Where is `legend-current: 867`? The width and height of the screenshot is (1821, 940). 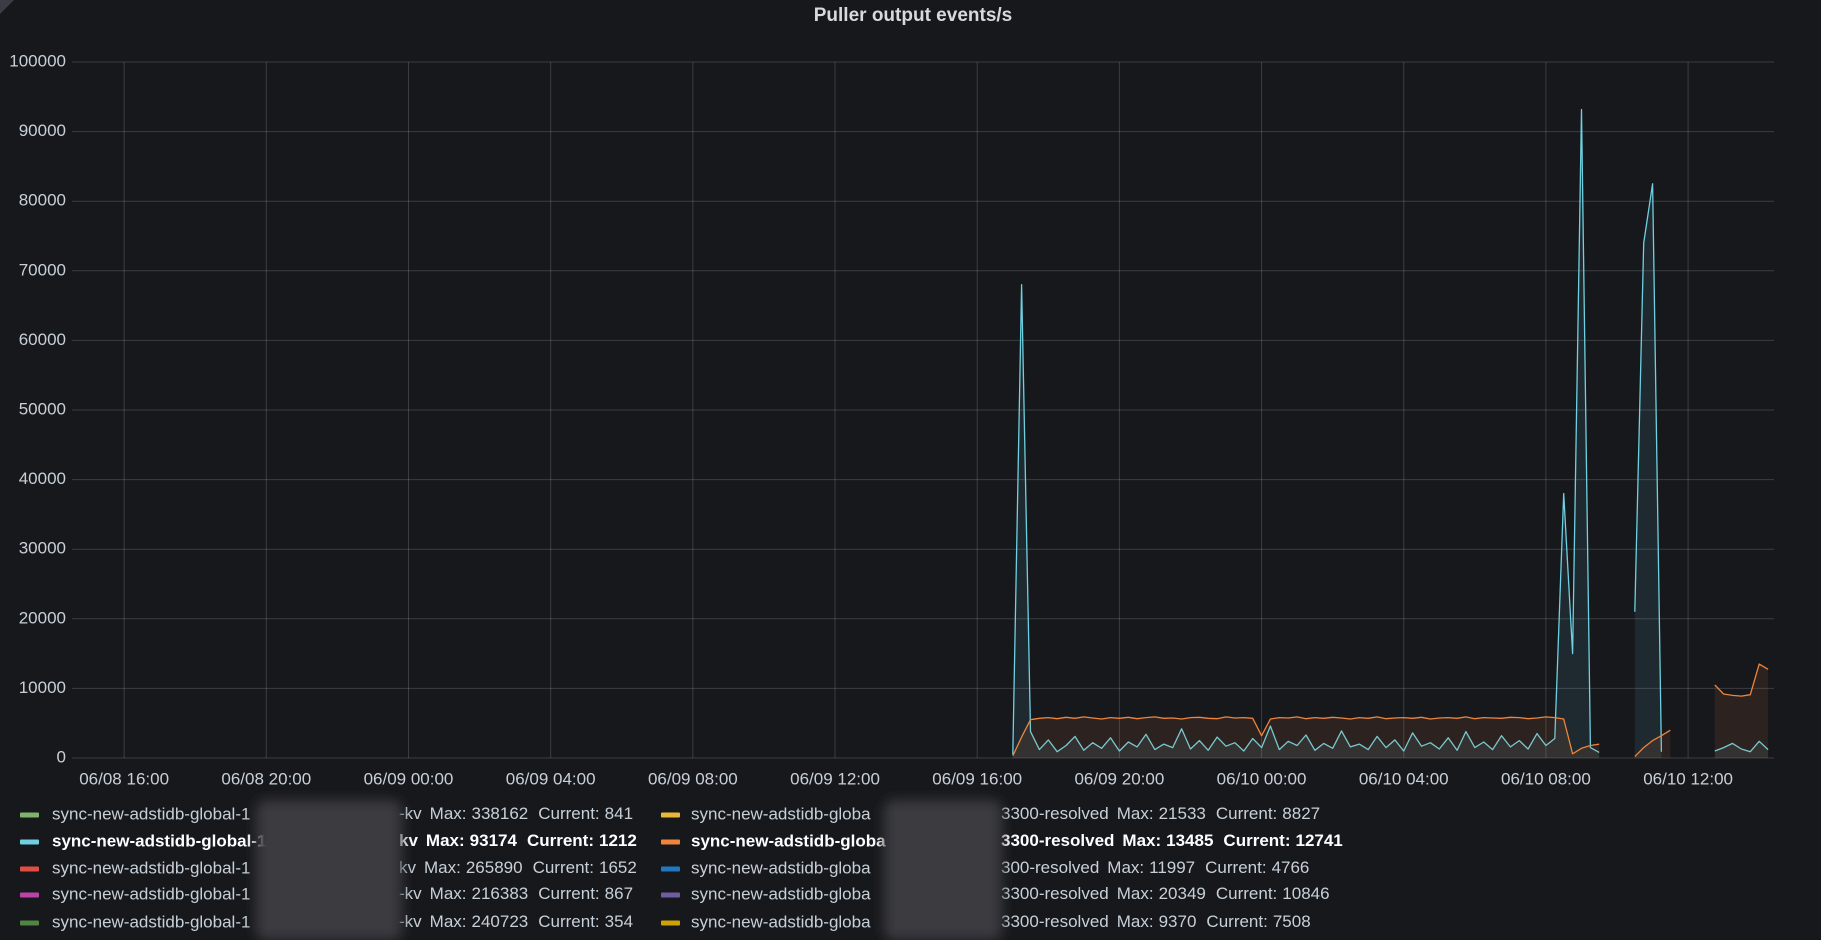 legend-current: 867 is located at coordinates (619, 893).